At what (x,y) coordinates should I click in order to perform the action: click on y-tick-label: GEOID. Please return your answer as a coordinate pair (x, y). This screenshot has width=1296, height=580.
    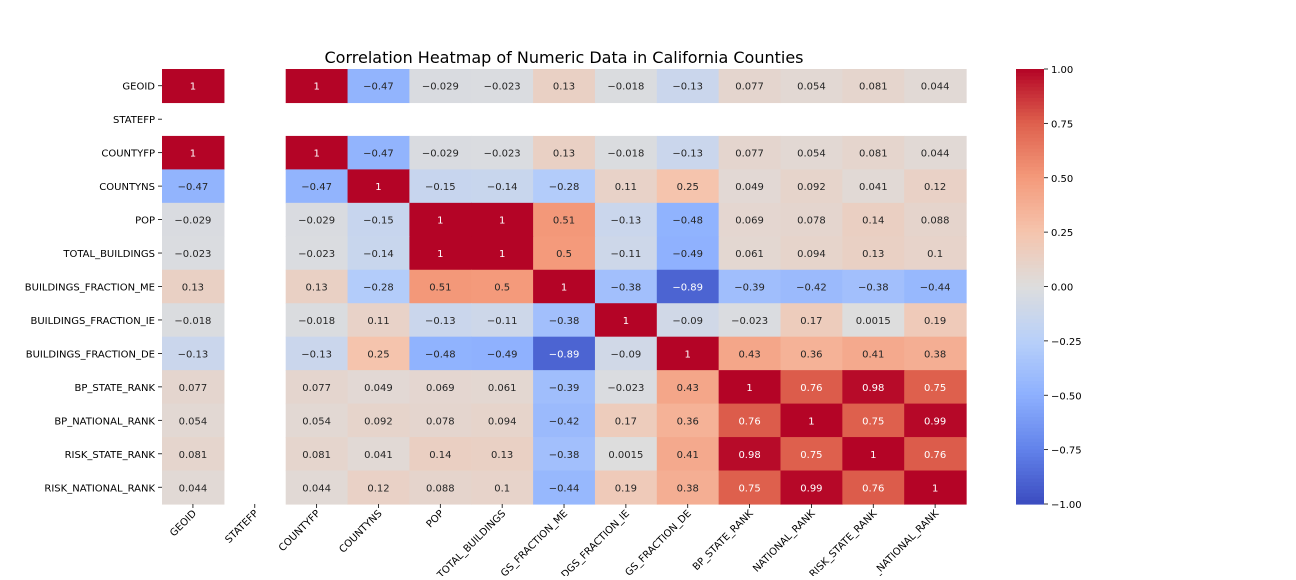
    Looking at the image, I should click on (138, 87).